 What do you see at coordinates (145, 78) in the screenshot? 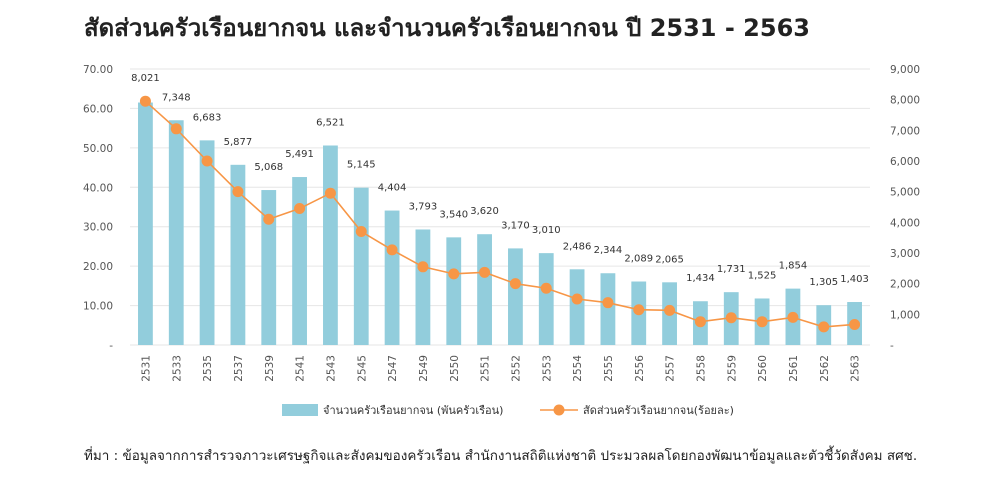
I see `data-label: 8,021` at bounding box center [145, 78].